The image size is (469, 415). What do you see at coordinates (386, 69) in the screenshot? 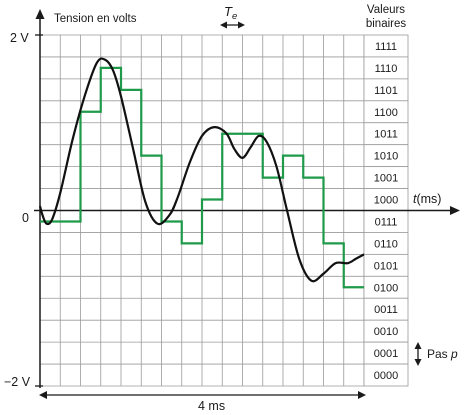
I see `binary-code-label: 1110` at bounding box center [386, 69].